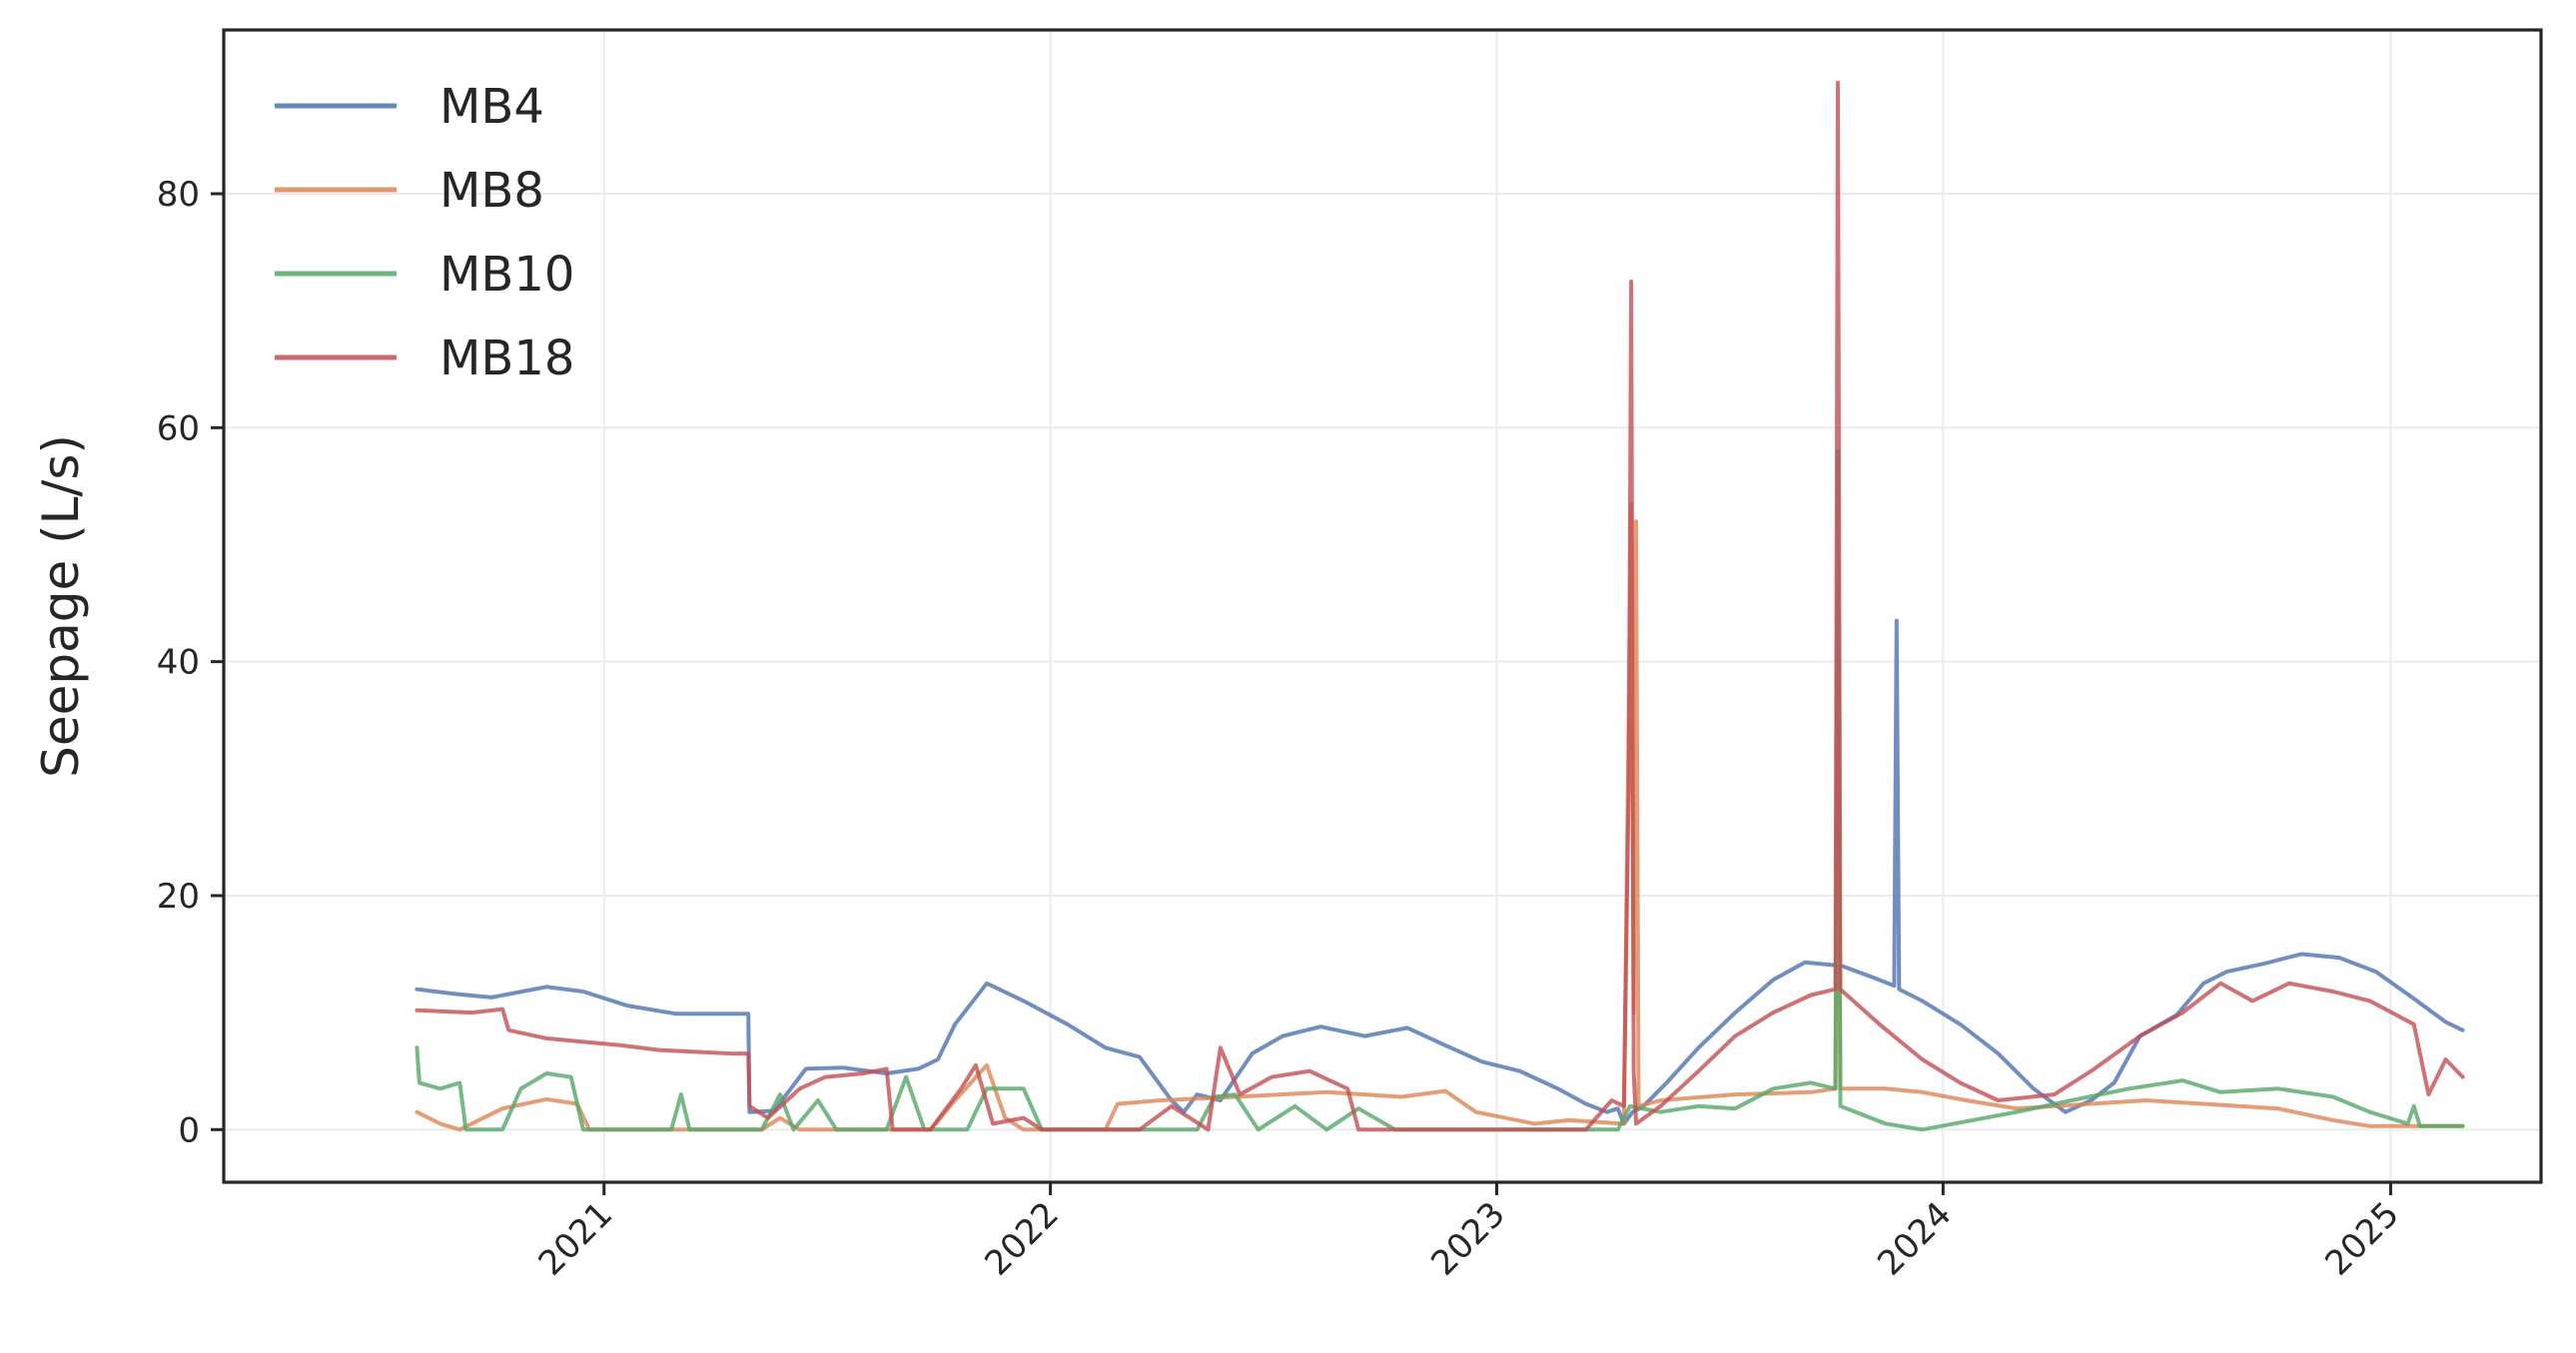 The height and width of the screenshot is (1353, 2576). What do you see at coordinates (179, 428) in the screenshot?
I see `y-tick-label: 60` at bounding box center [179, 428].